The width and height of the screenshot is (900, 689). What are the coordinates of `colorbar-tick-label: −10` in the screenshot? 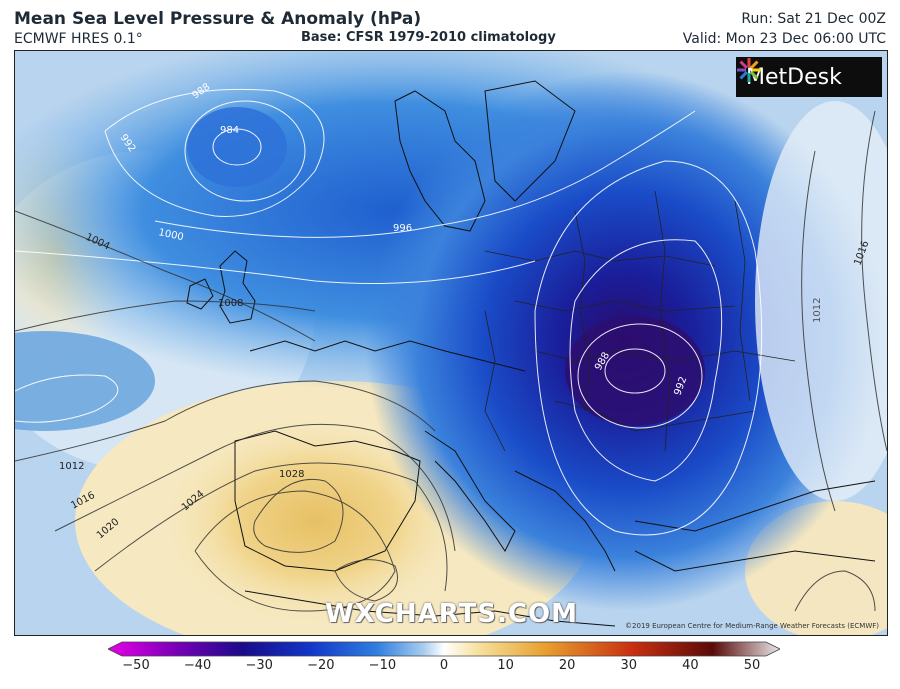 It's located at (382, 665).